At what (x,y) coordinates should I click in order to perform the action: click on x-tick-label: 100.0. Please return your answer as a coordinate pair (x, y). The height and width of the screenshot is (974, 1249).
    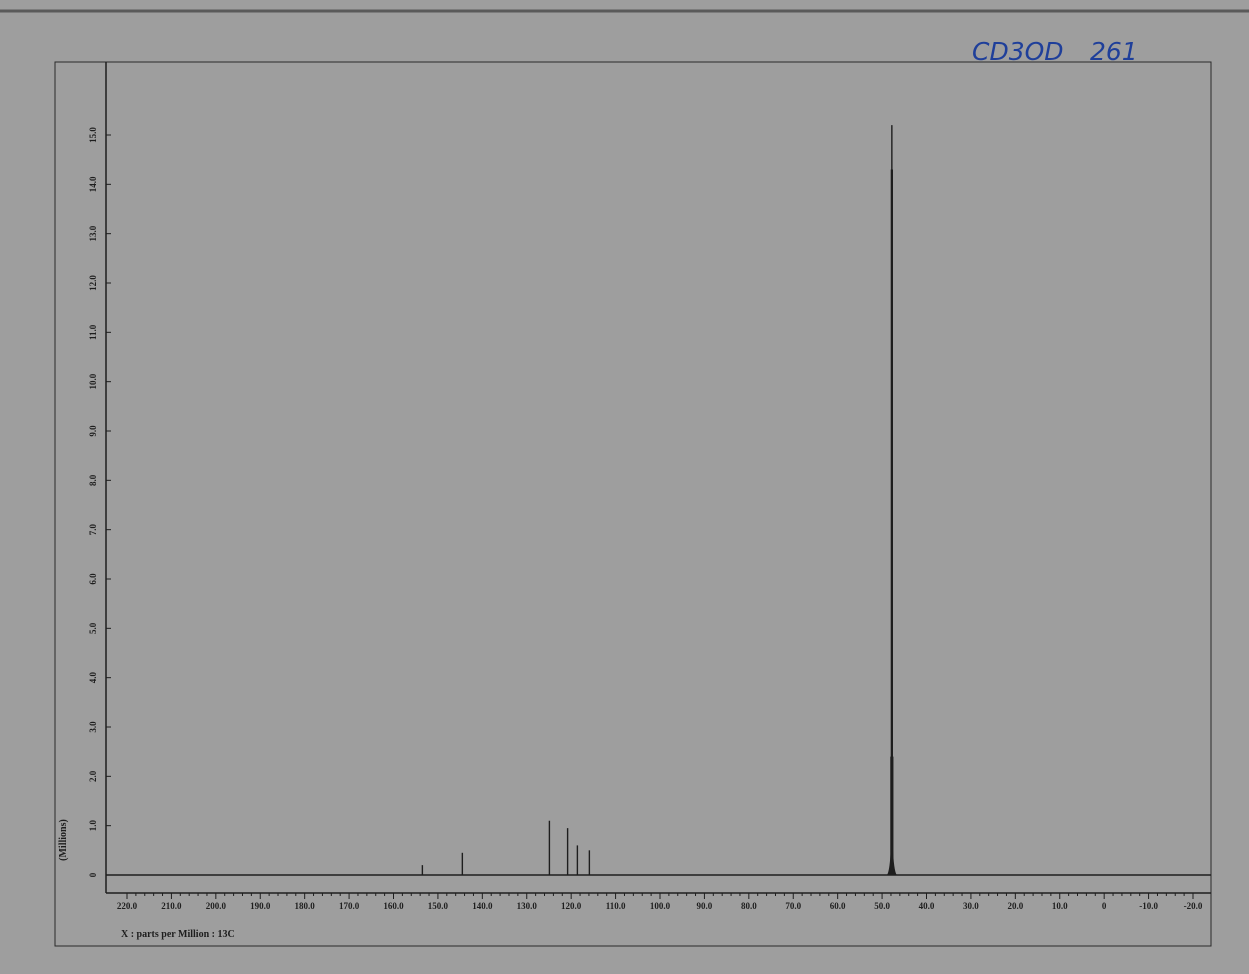
    Looking at the image, I should click on (660, 906).